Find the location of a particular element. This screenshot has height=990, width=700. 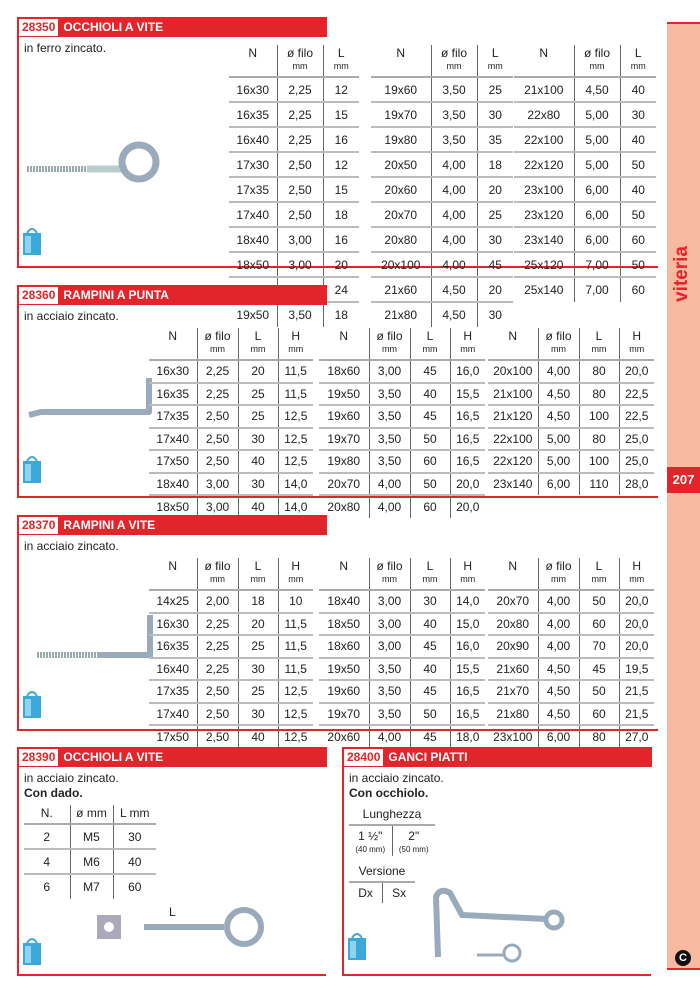

table-row: 2 M5 30 is located at coordinates (90, 837).